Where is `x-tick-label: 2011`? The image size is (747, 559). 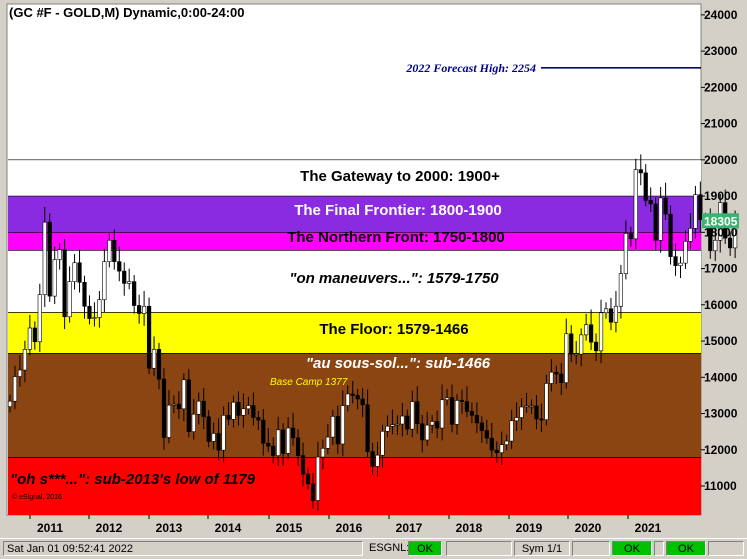
x-tick-label: 2011 is located at coordinates (50, 528).